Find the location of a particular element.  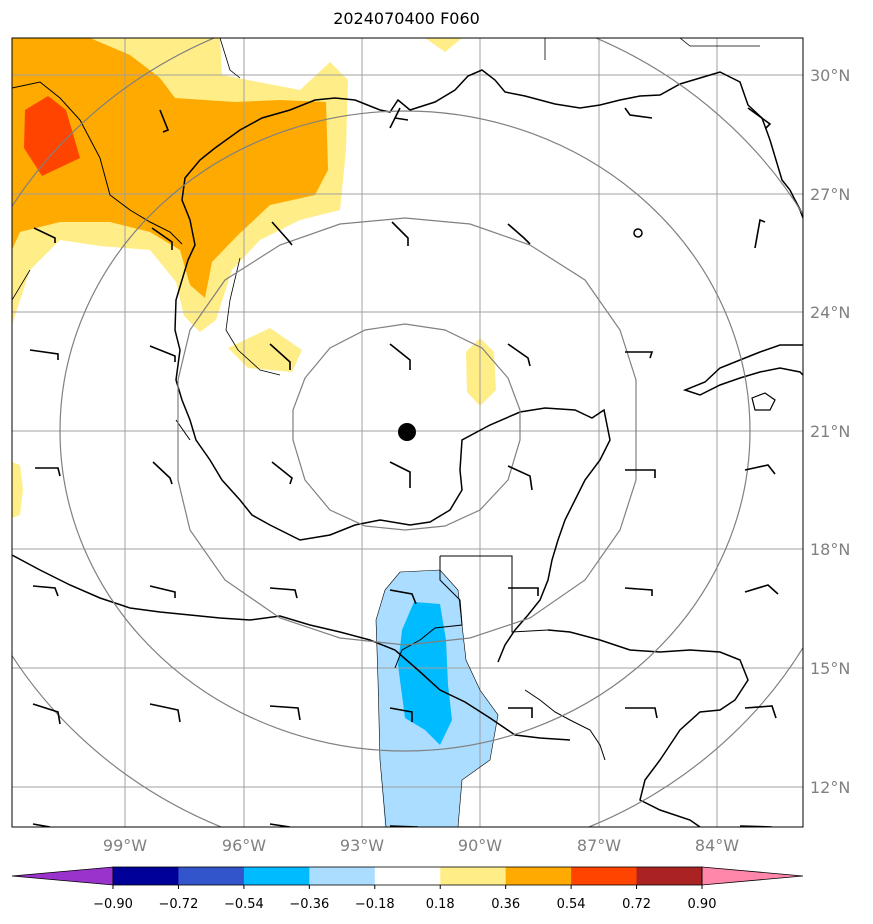

lat-label-21: 21°N is located at coordinates (830, 431).